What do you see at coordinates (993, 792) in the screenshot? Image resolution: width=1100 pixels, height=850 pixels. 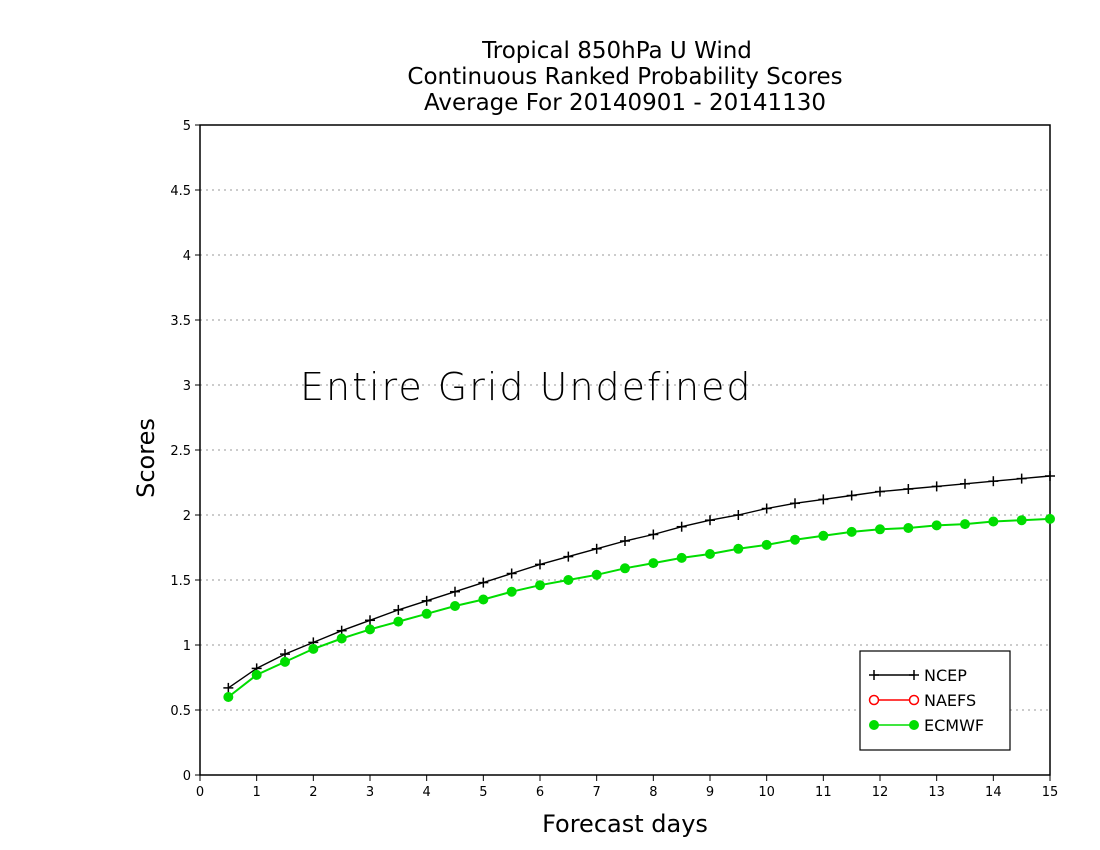 I see `x-tick-label: 14` at bounding box center [993, 792].